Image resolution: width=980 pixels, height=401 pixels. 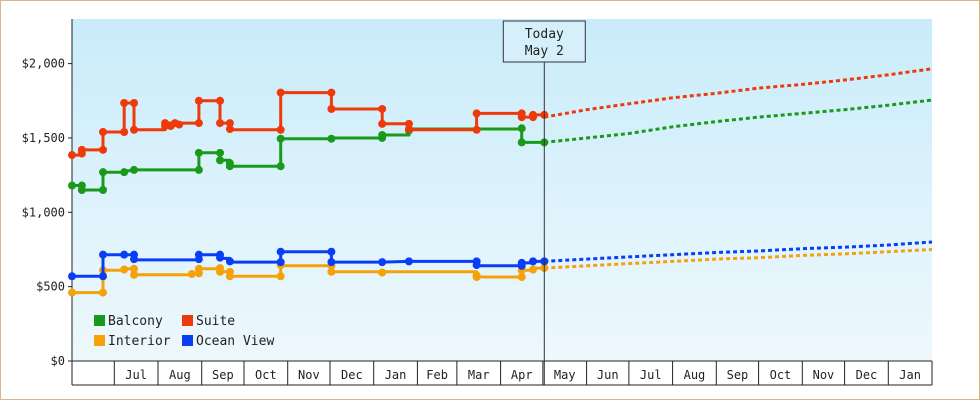 What do you see at coordinates (187, 320) in the screenshot?
I see `legend-swatch-suite` at bounding box center [187, 320].